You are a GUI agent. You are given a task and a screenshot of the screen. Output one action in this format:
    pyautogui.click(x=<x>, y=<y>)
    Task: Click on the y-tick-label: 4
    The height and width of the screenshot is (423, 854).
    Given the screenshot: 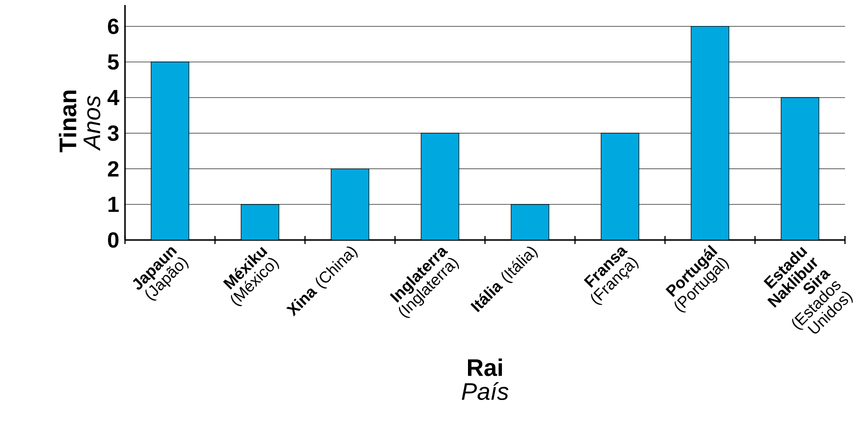 What is the action you would take?
    pyautogui.click(x=113, y=98)
    